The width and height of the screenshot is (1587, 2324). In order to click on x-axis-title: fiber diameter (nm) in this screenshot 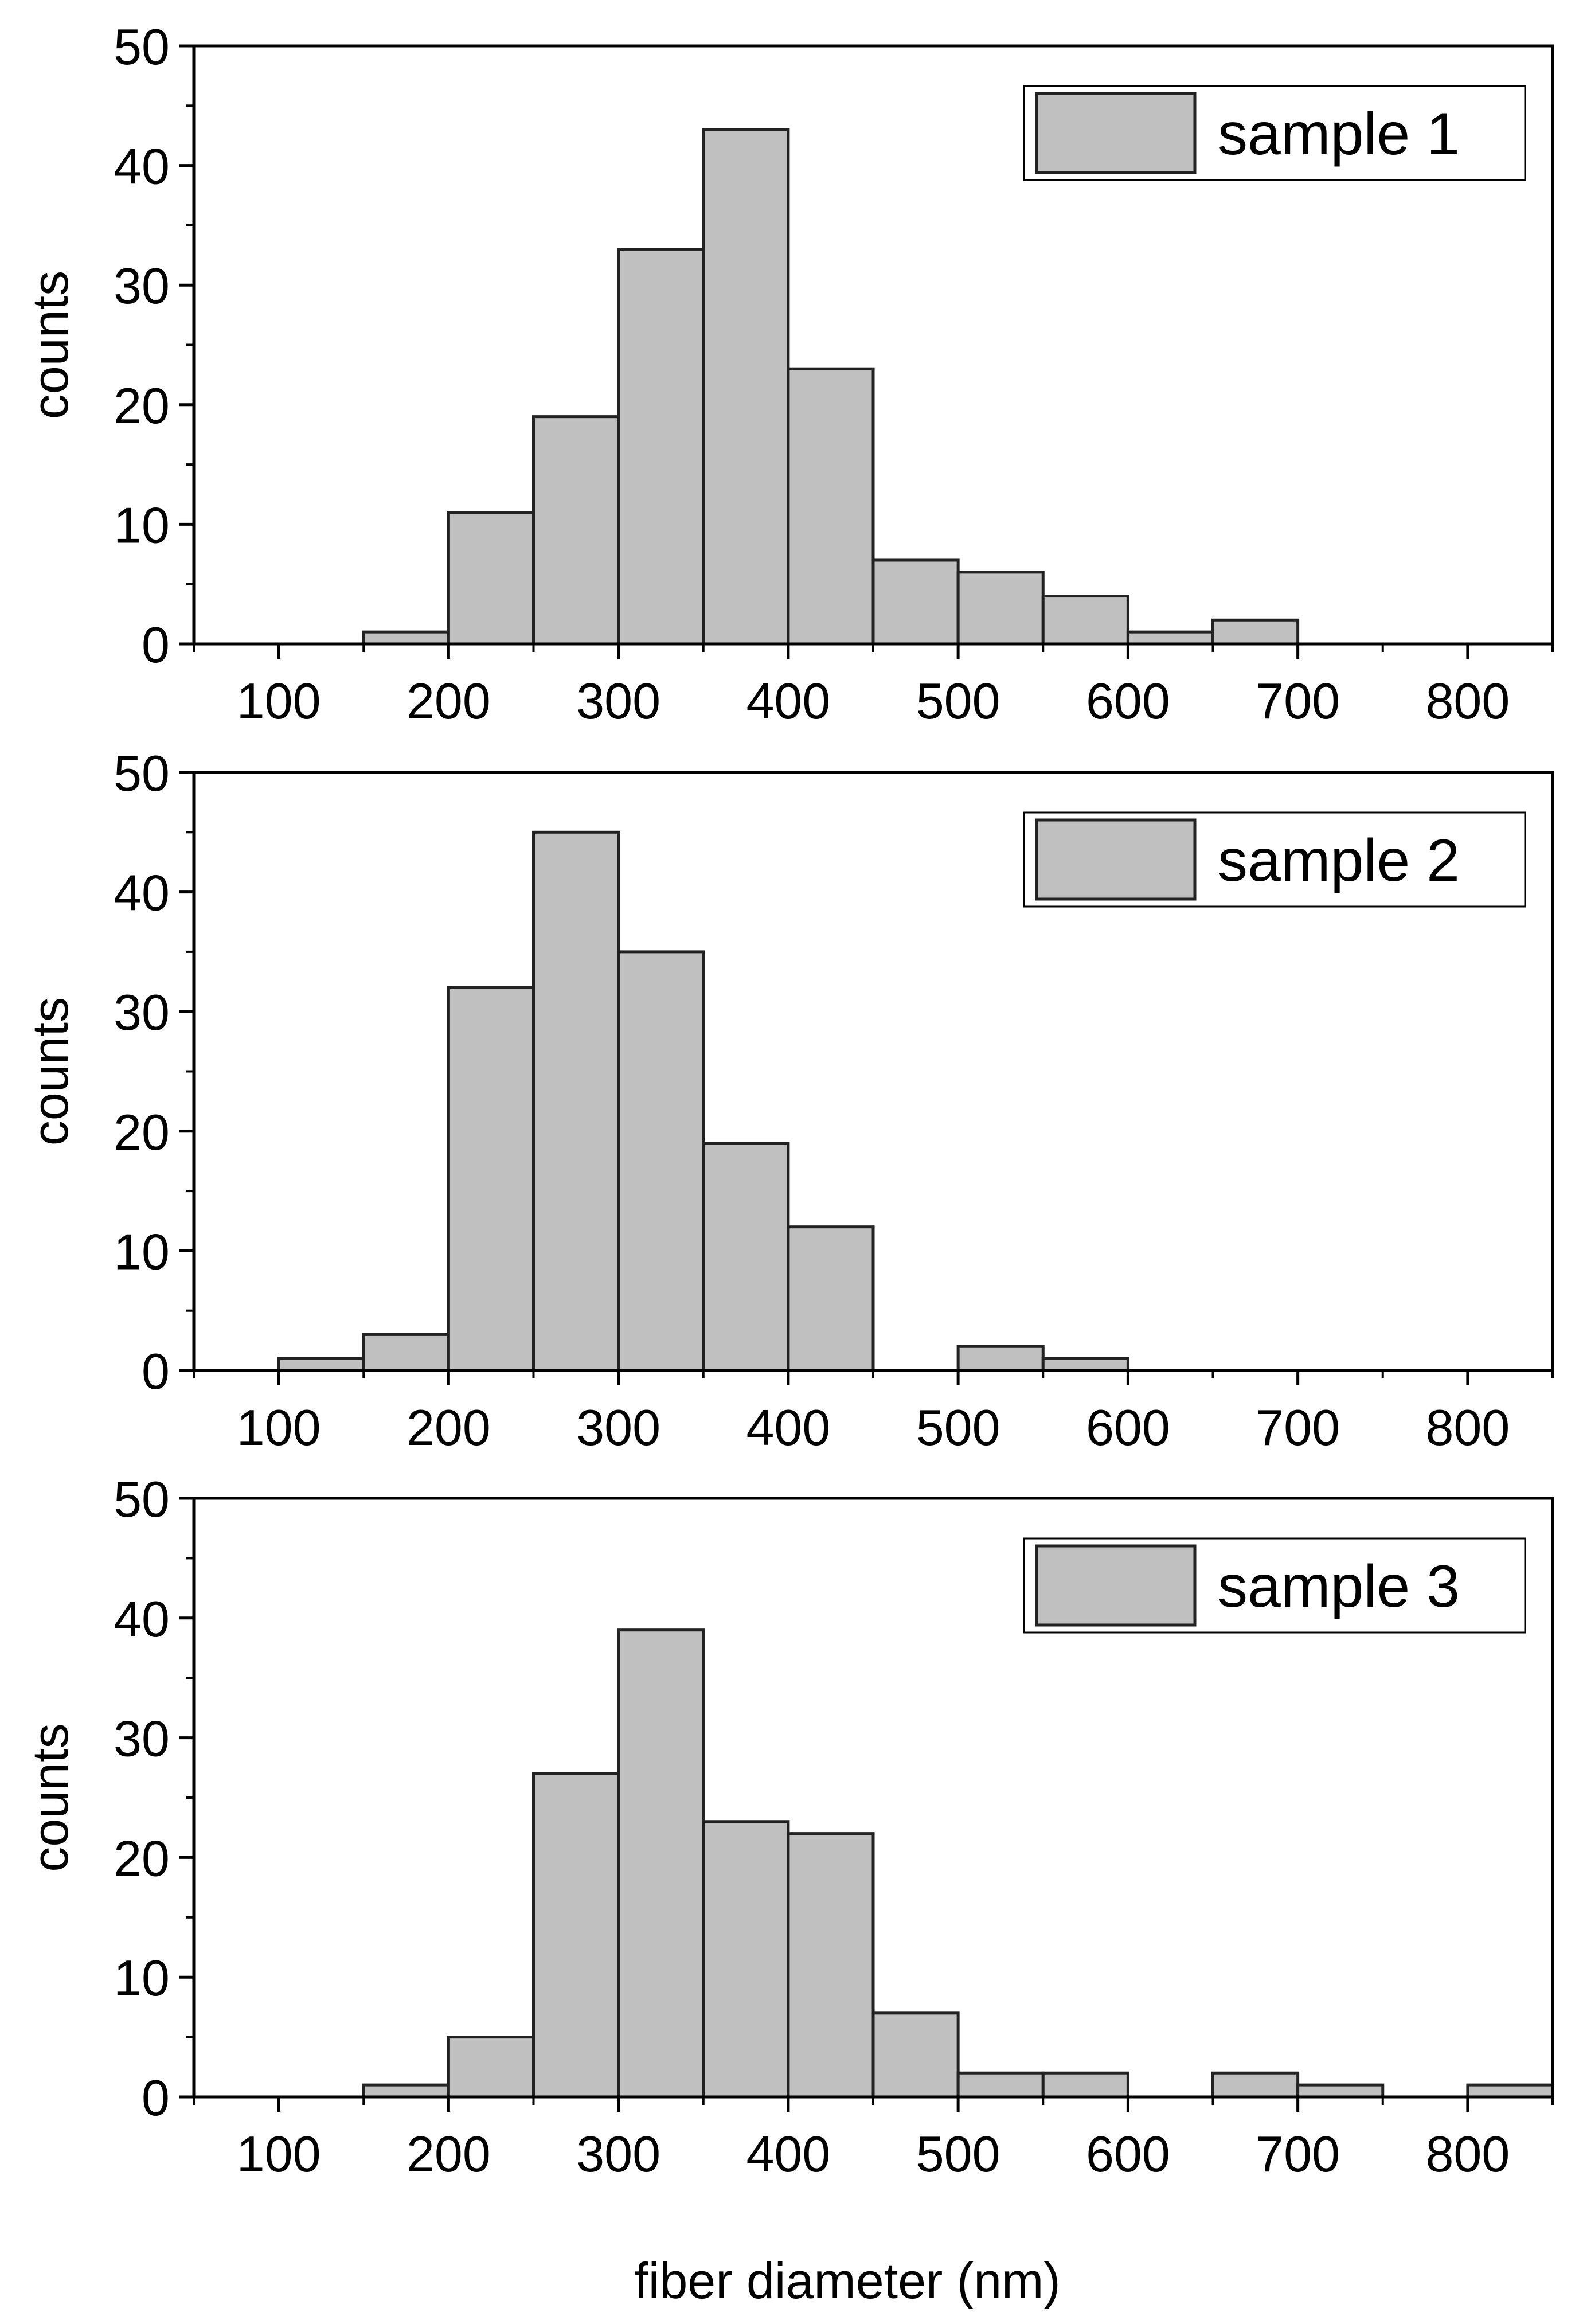, I will do `click(847, 2280)`.